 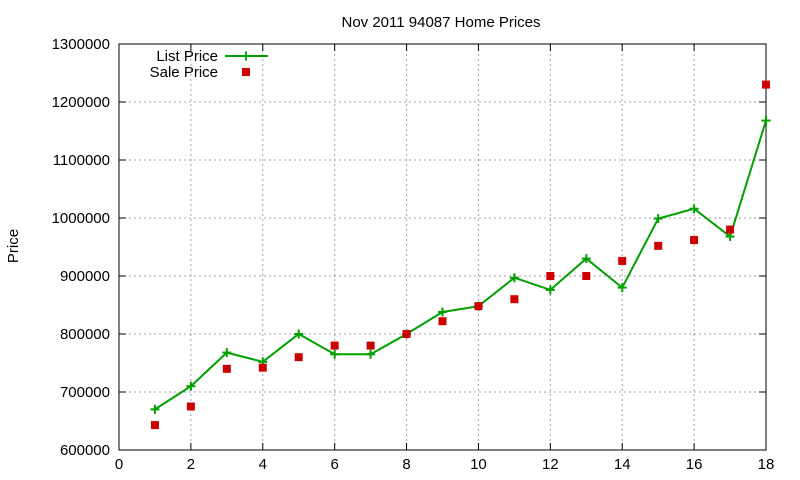 What do you see at coordinates (766, 464) in the screenshot?
I see `x-tick-label: 18` at bounding box center [766, 464].